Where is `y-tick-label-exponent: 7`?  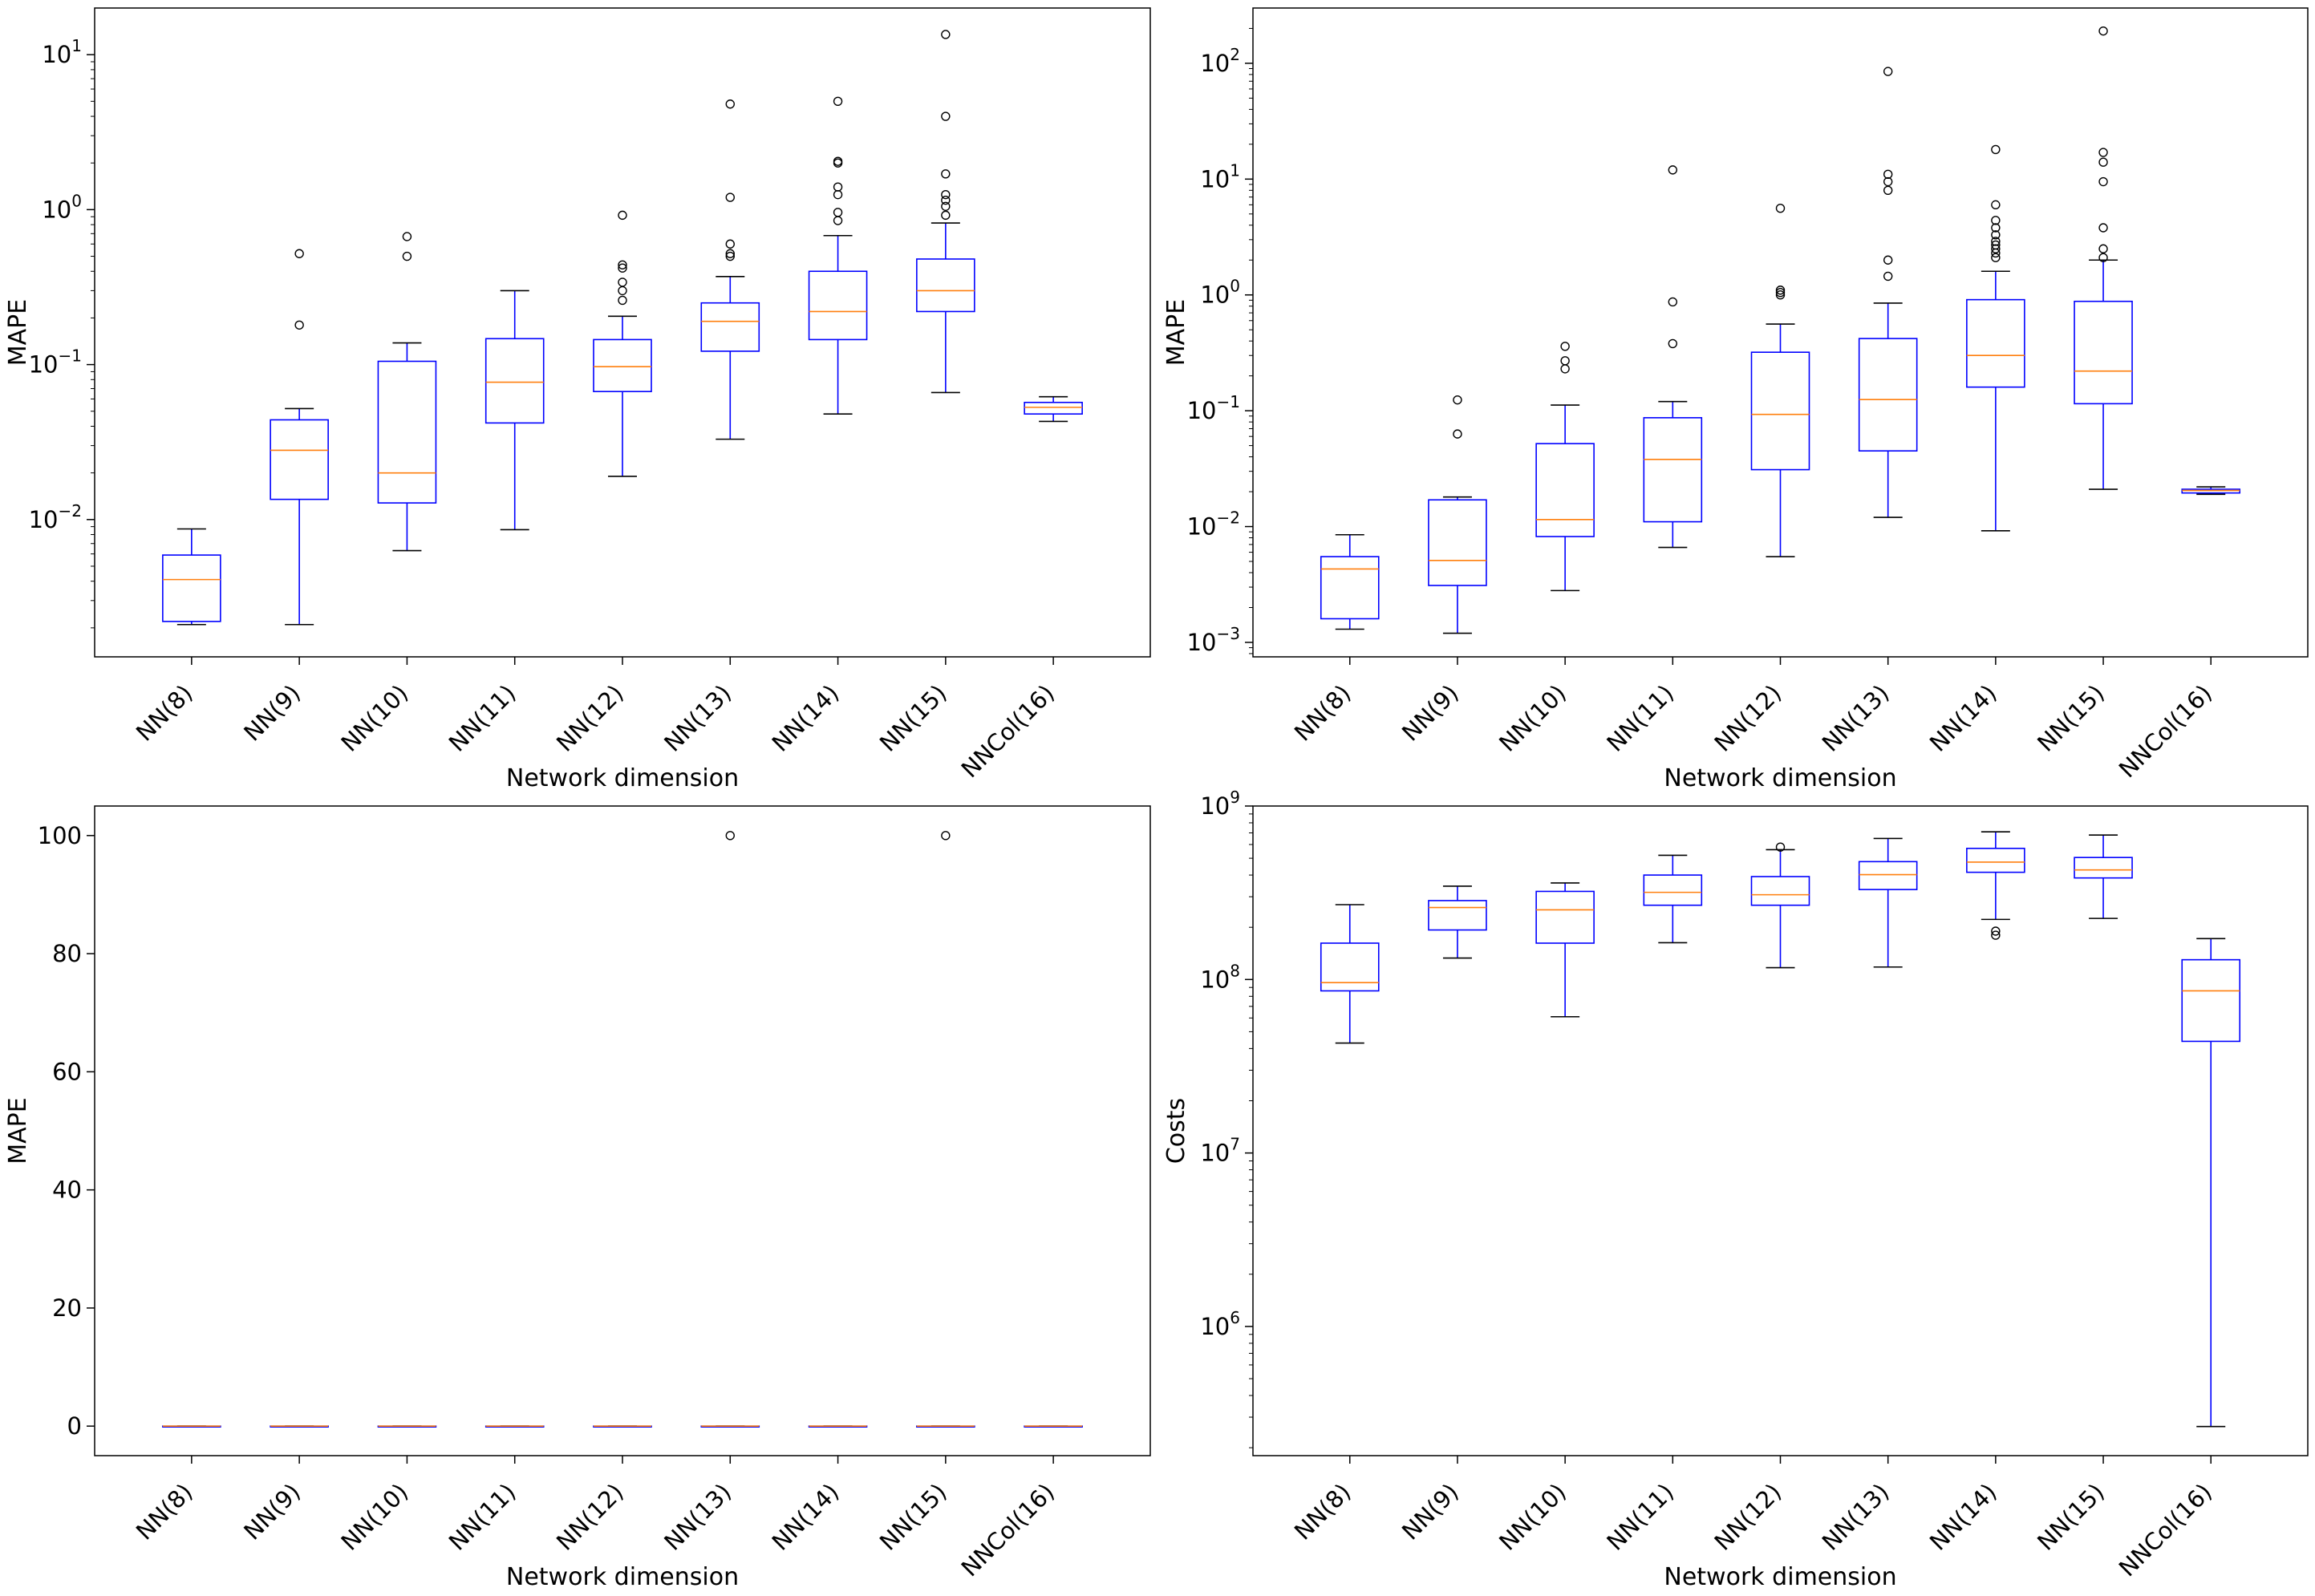
y-tick-label-exponent: 7 is located at coordinates (1235, 1144).